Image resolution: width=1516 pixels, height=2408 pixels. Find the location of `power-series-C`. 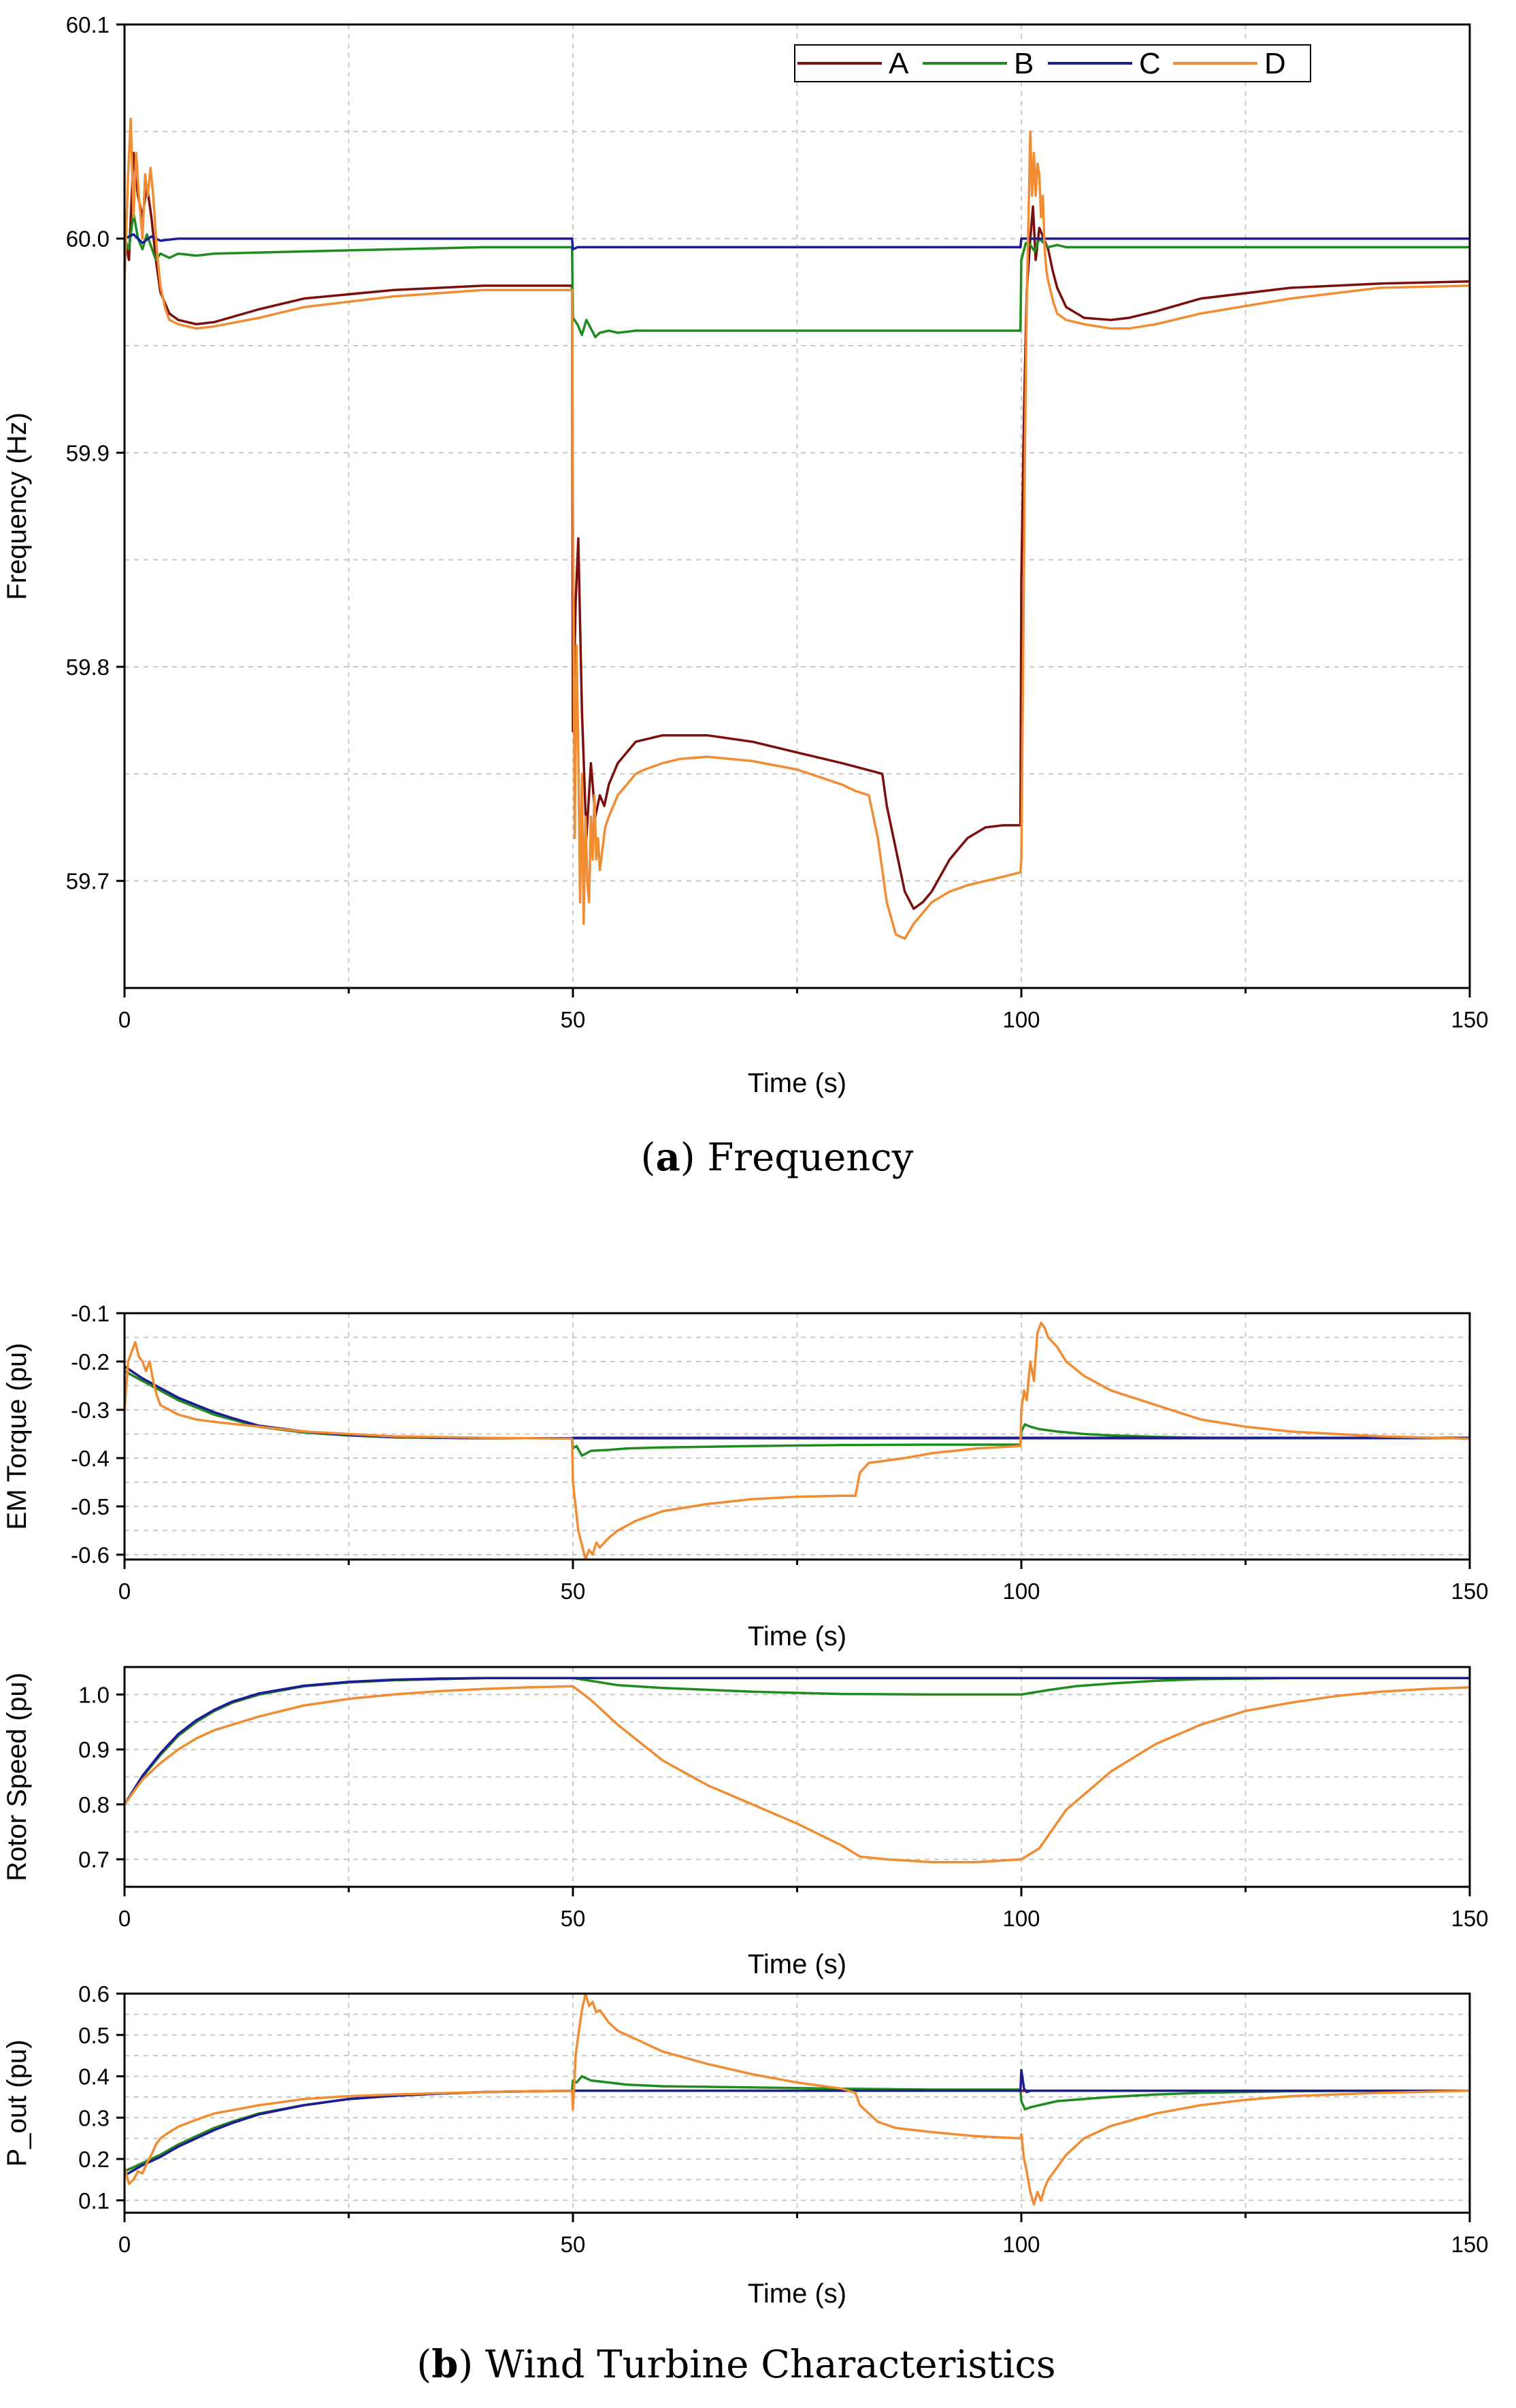

power-series-C is located at coordinates (797, 2122).